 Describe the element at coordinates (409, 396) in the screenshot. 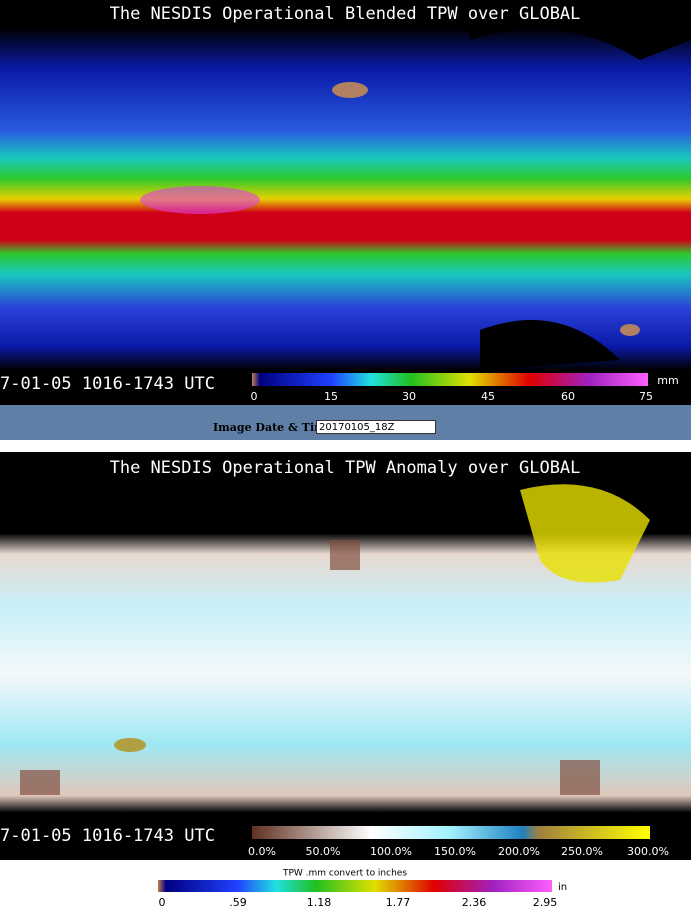

I see `scale-label: 30` at that location.